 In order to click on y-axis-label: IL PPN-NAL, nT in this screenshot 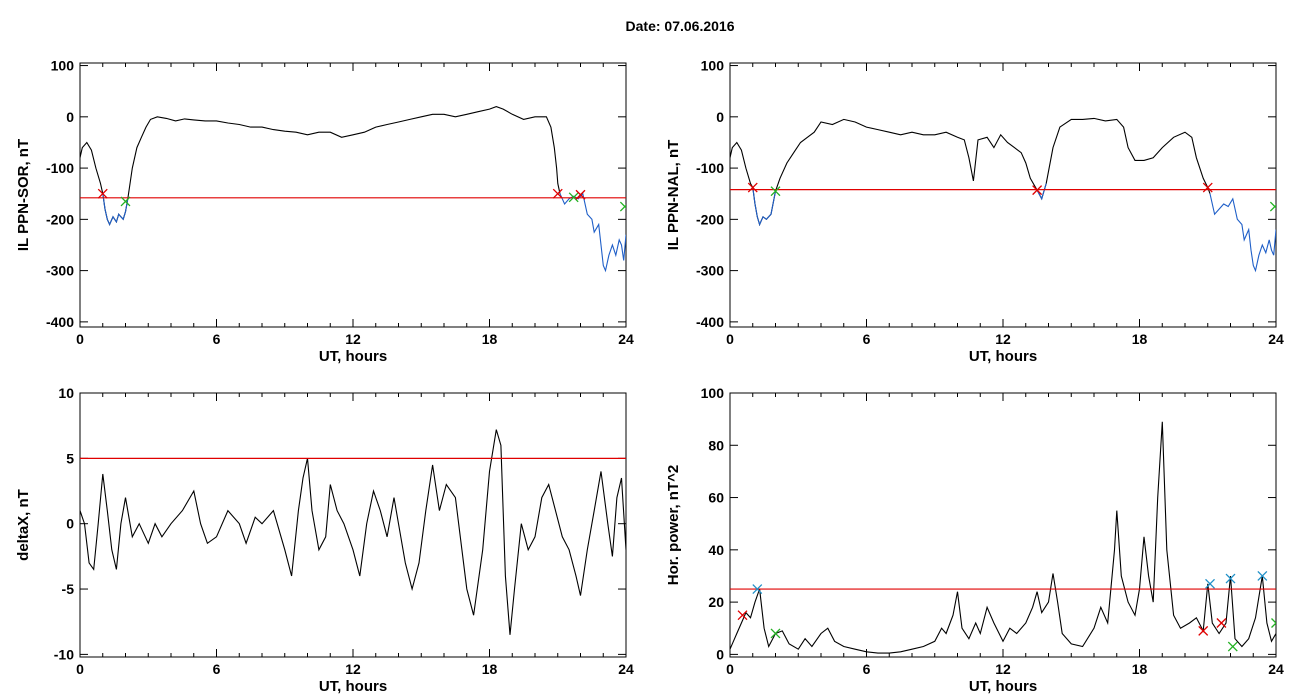, I will do `click(673, 195)`.